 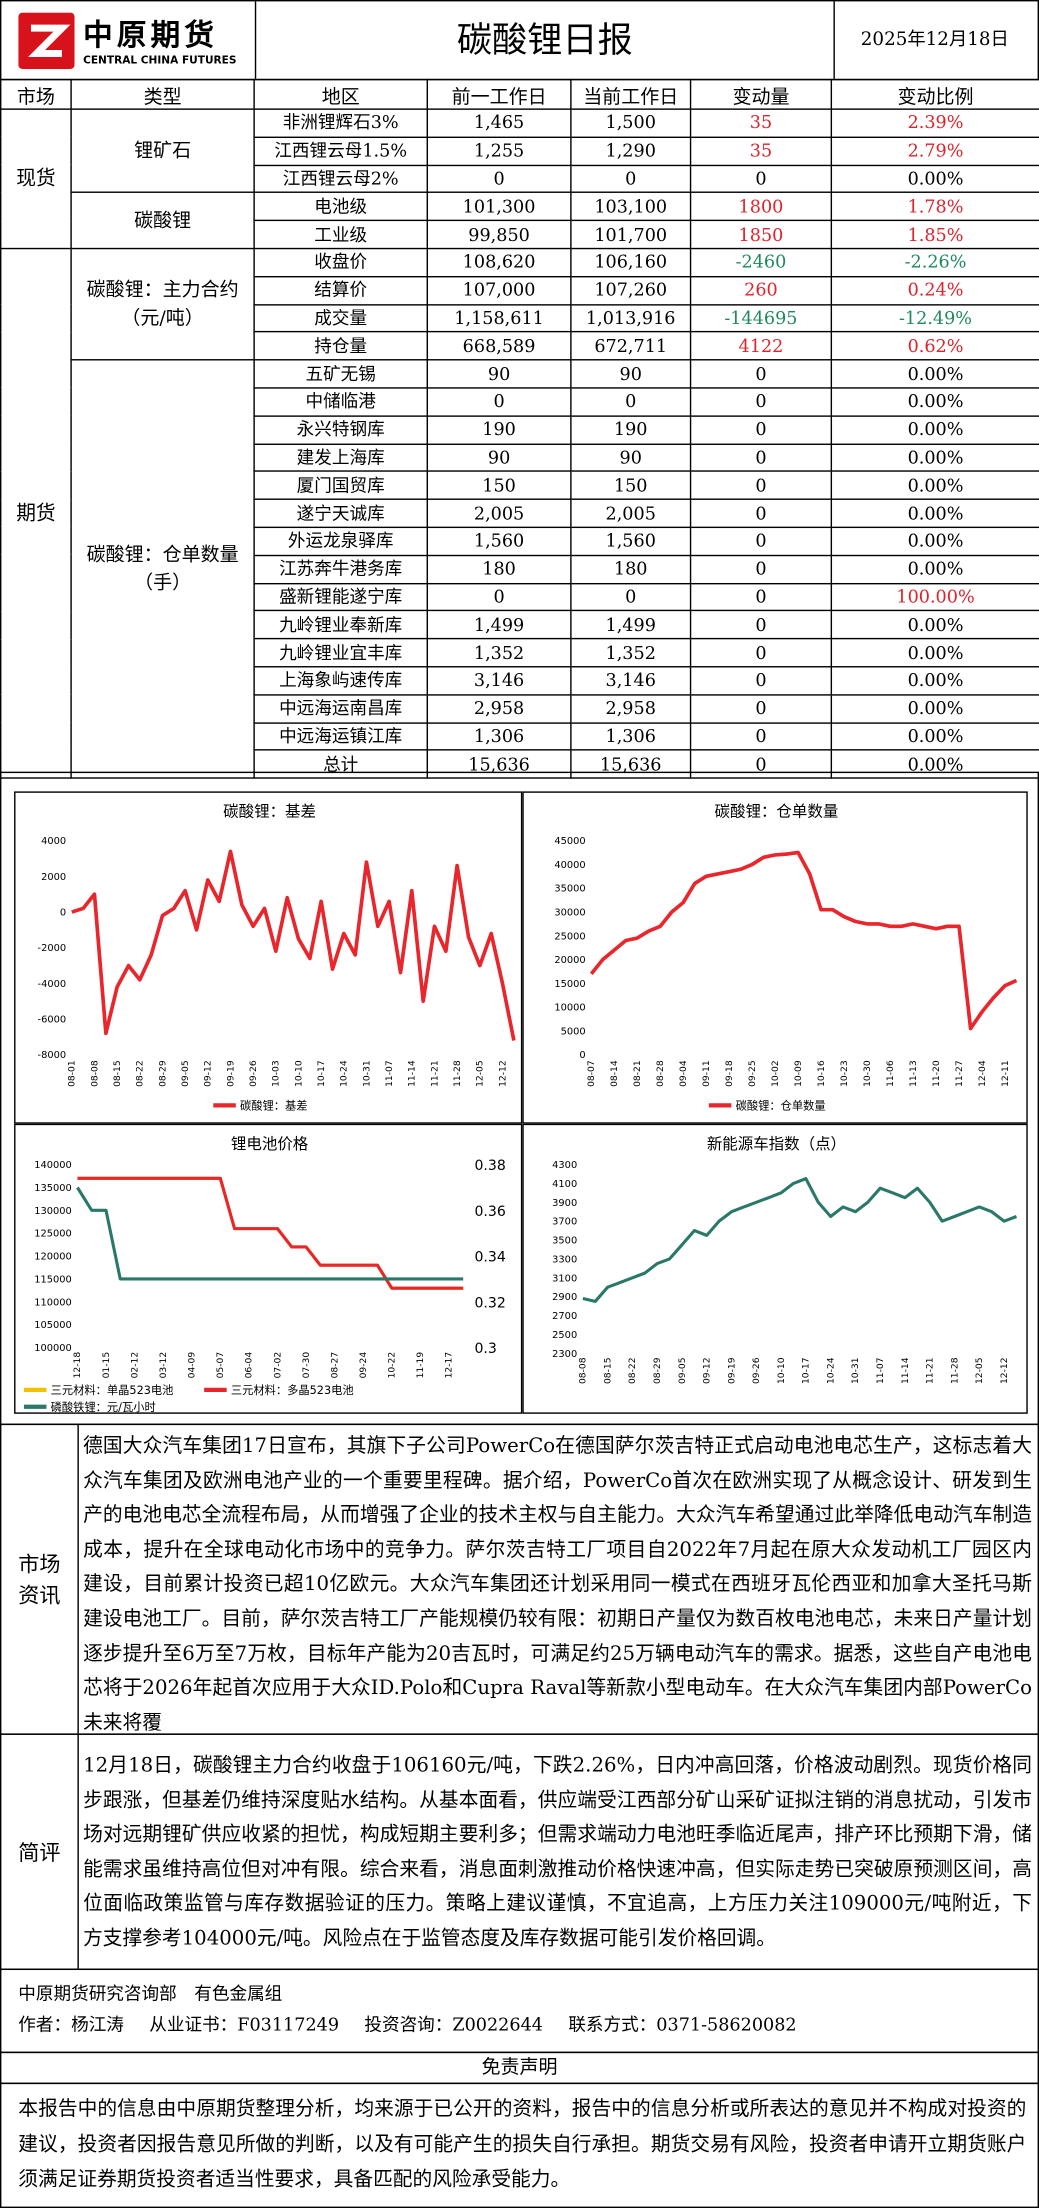 What do you see at coordinates (193, 1365) in the screenshot?
I see `x-tick-label: 04-09` at bounding box center [193, 1365].